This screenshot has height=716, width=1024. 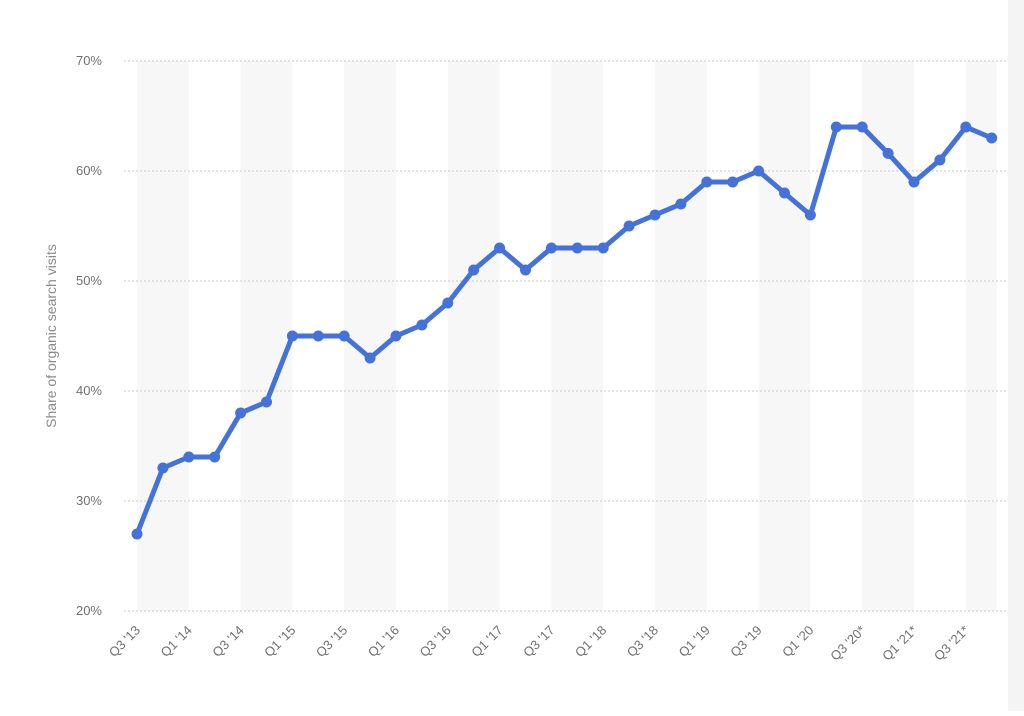 What do you see at coordinates (176, 641) in the screenshot?
I see `x-tick-label: Q1 '14` at bounding box center [176, 641].